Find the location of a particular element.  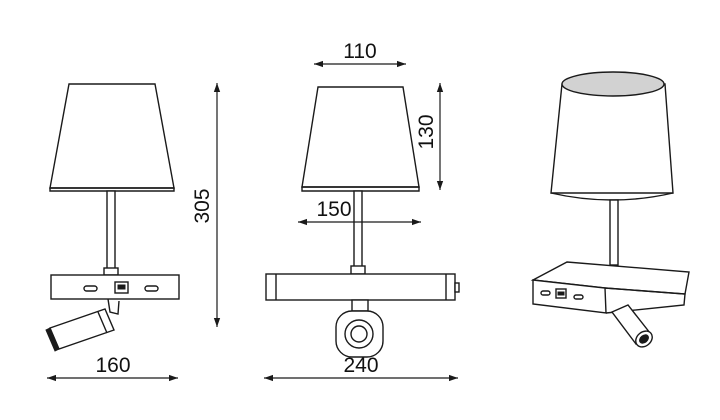

side-view-spotlight is located at coordinates (359, 328).